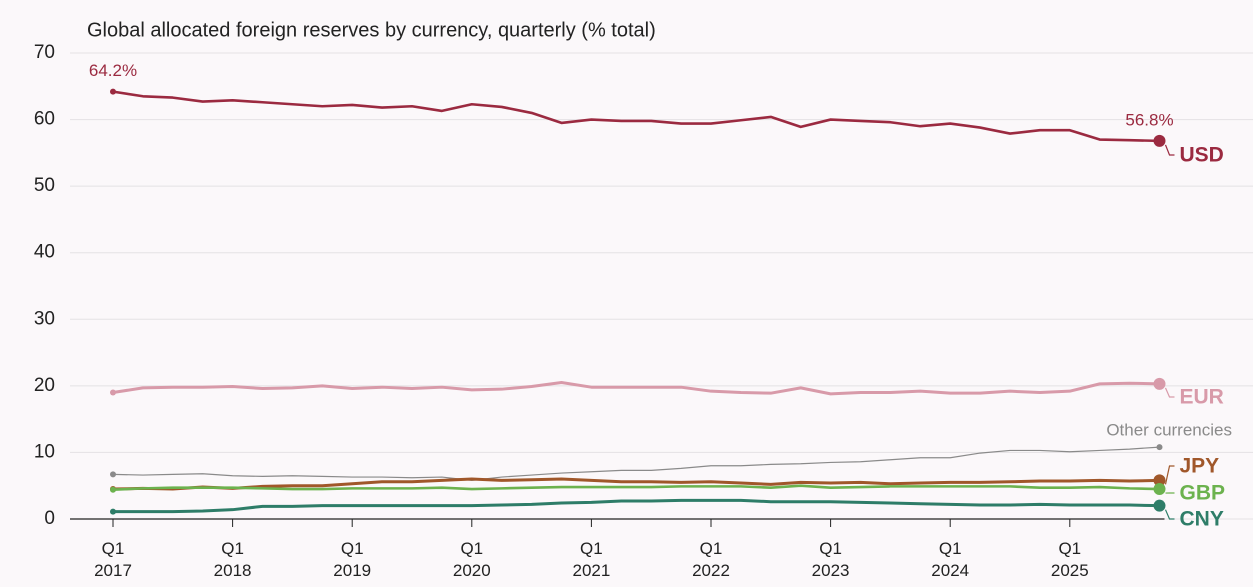 This screenshot has width=1253, height=587. What do you see at coordinates (1169, 429) in the screenshot?
I see `series-label: Other currencies` at bounding box center [1169, 429].